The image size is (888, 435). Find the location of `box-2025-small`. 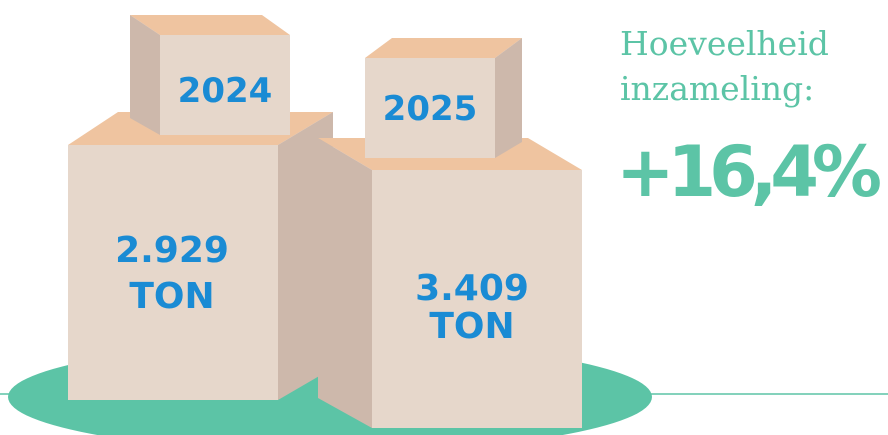

box-2025-small is located at coordinates (443, 98).